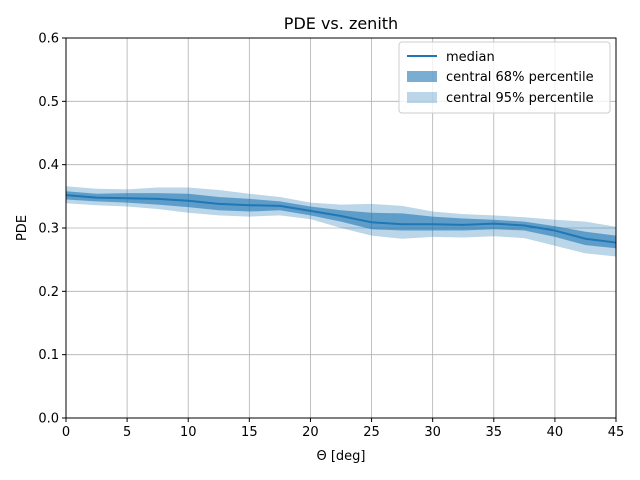 Image resolution: width=640 pixels, height=480 pixels. Describe the element at coordinates (188, 432) in the screenshot. I see `x-tick-label: 10` at that location.